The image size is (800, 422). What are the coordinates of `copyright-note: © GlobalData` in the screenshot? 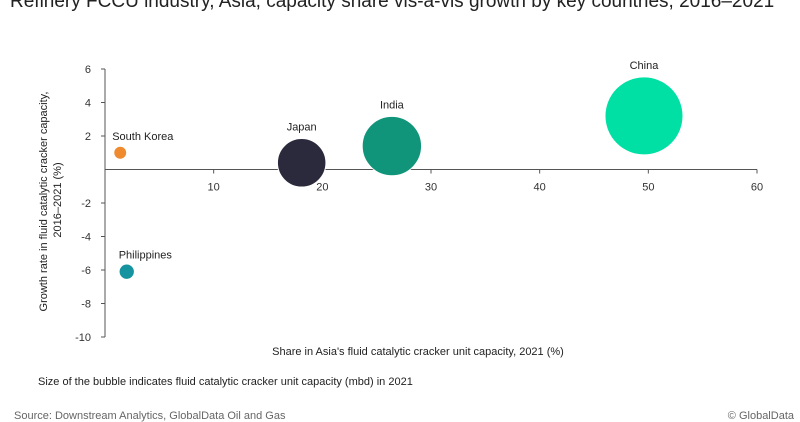 It's located at (760, 416).